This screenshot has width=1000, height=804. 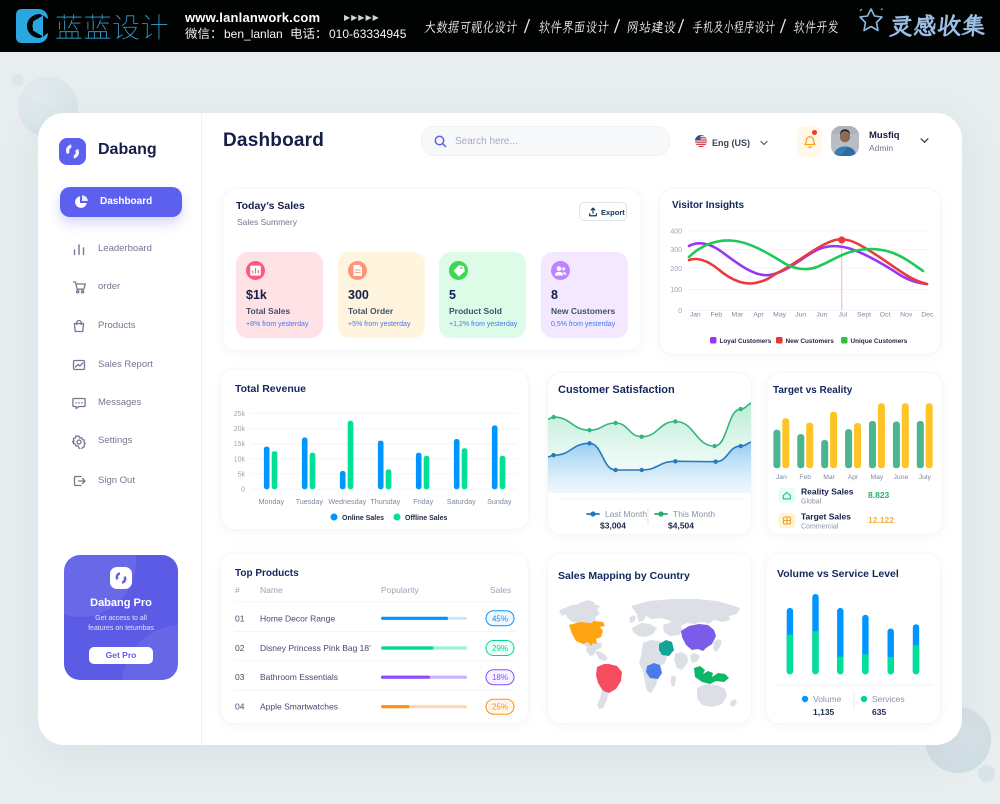 What do you see at coordinates (423, 501) in the screenshot?
I see `svg-text: Friday` at bounding box center [423, 501].